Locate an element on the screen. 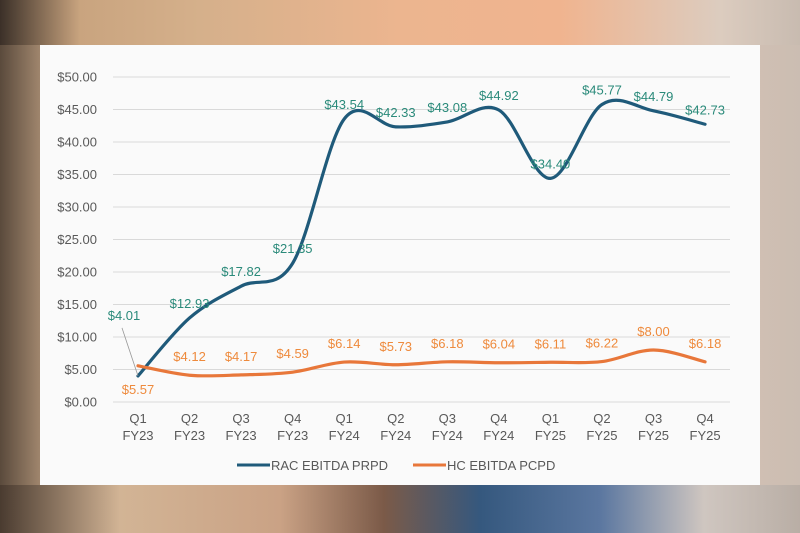  data-label: $44.79 is located at coordinates (654, 96).